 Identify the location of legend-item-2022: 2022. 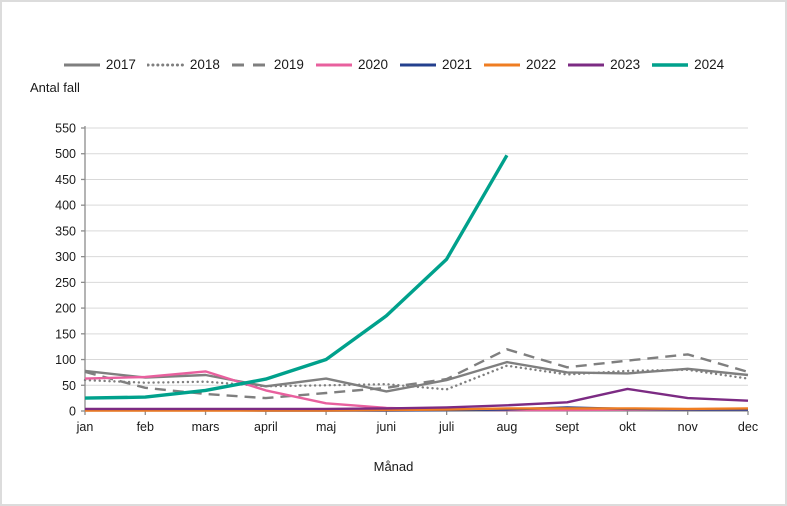
(519, 65).